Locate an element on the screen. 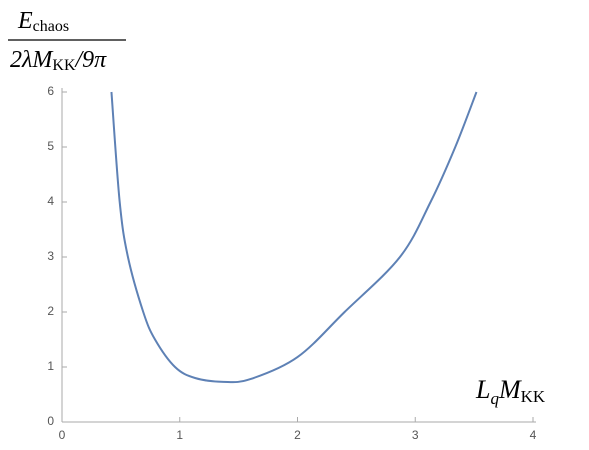 The width and height of the screenshot is (589, 450). x-tick-label: 4 is located at coordinates (533, 435).